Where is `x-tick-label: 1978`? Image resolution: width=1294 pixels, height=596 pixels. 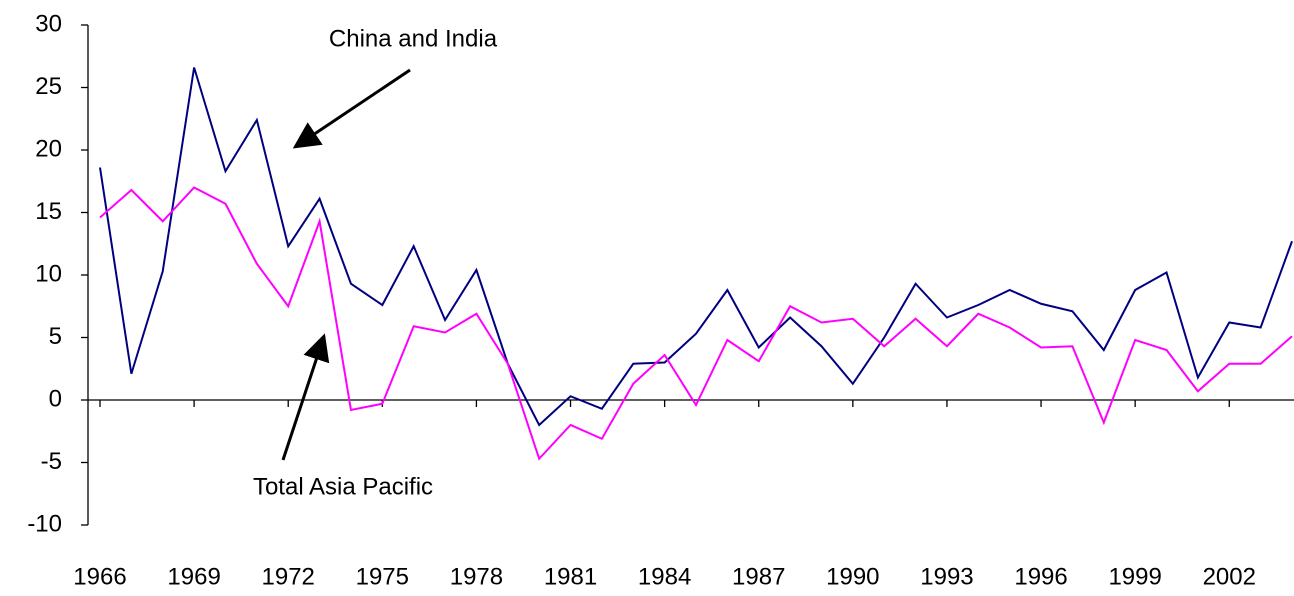
x-tick-label: 1978 is located at coordinates (476, 576).